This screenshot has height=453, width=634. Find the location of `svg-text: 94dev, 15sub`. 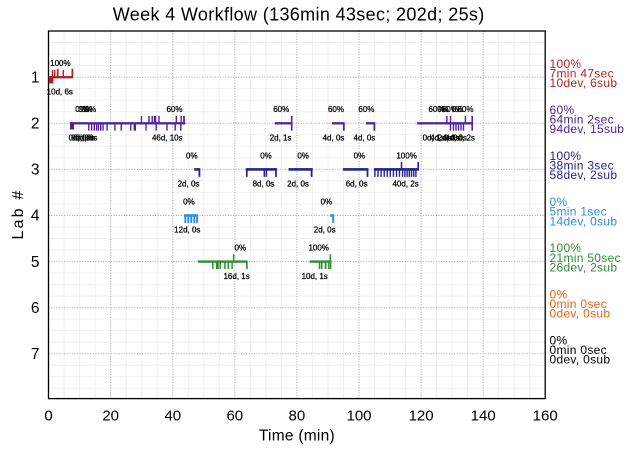

svg-text: 94dev, 15sub is located at coordinates (587, 129).